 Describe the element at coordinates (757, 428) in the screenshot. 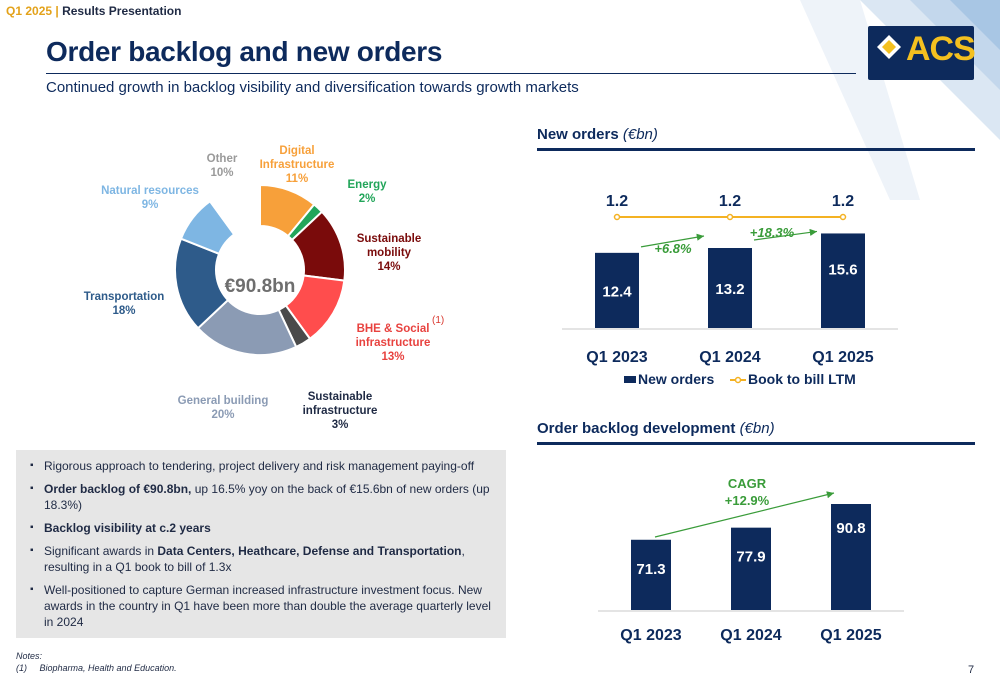

I see `backlog-unit: (€bn)` at that location.